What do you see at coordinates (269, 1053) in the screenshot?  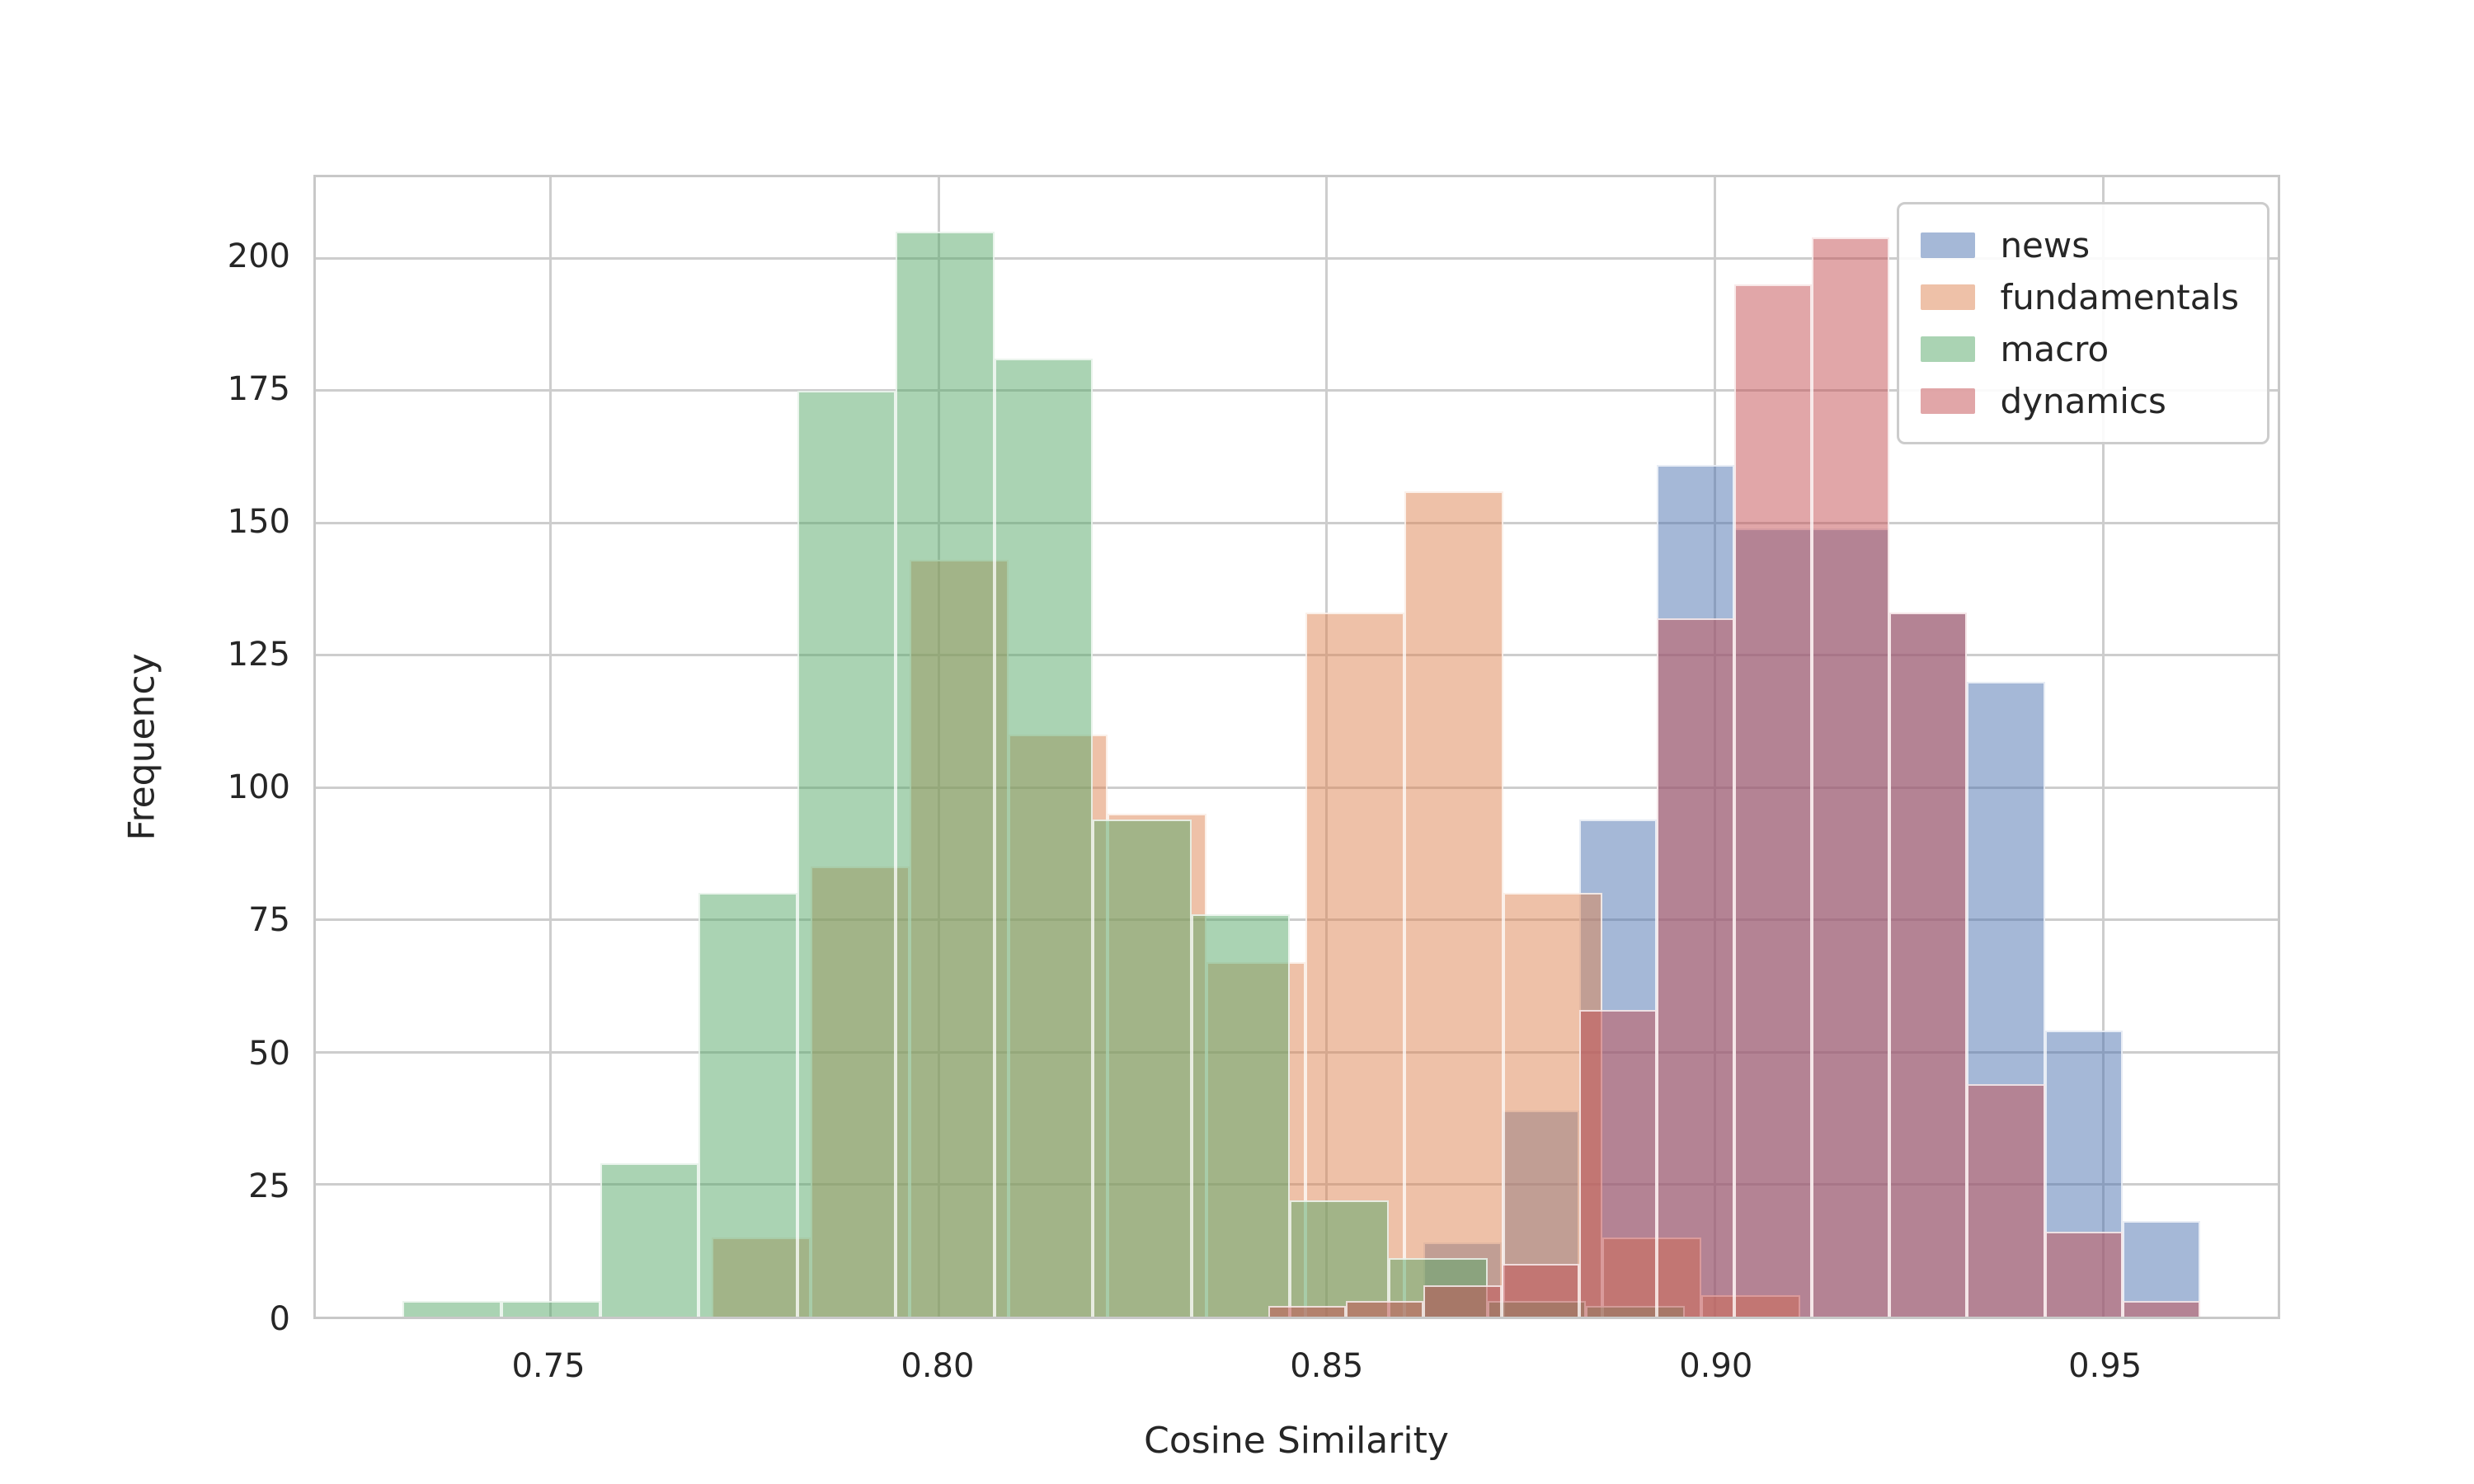 I see `y-tick-label: 50` at bounding box center [269, 1053].